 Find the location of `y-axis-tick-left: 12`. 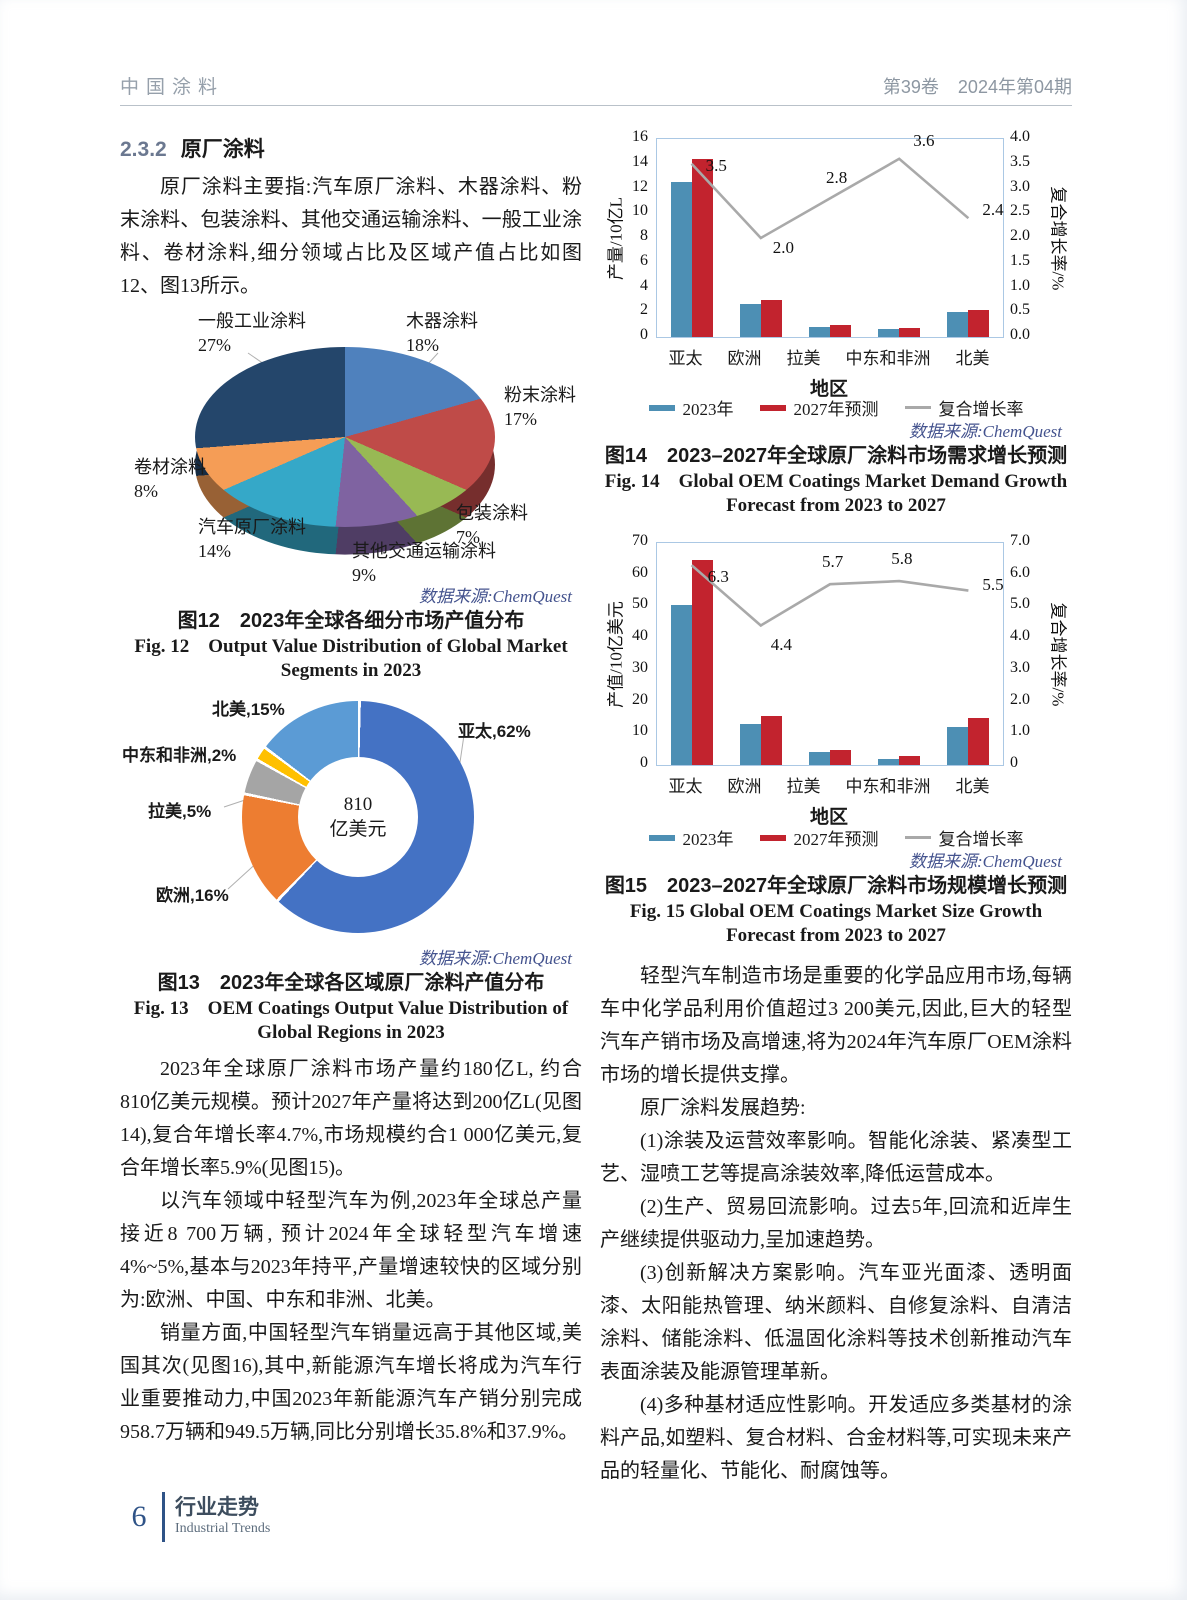

y-axis-tick-left: 12 is located at coordinates (640, 186).